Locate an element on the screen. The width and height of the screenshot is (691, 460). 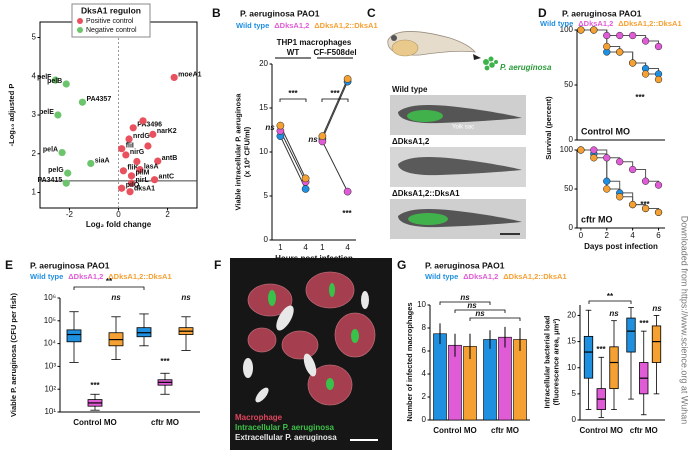
x-axis-label: Hours post infection is located at coordinates (314, 258).